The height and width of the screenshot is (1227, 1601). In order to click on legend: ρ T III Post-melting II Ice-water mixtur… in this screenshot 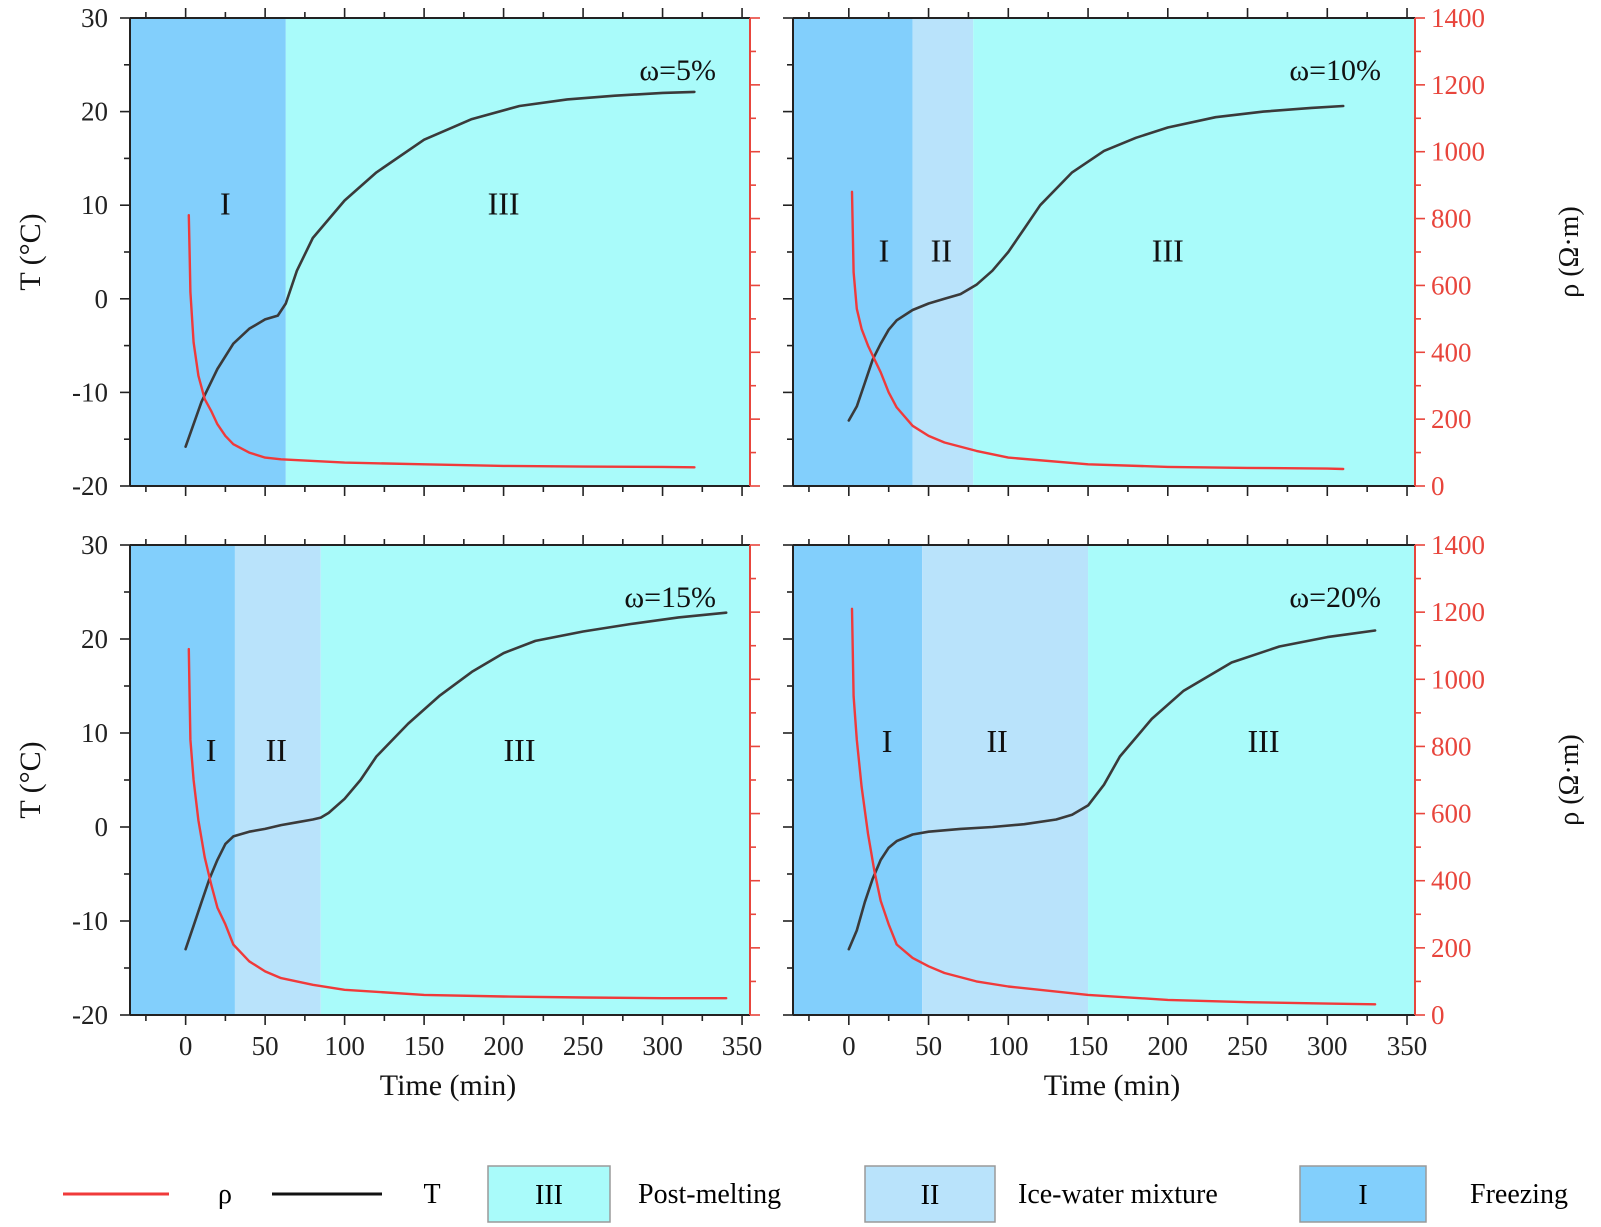, I will do `click(815, 1194)`.